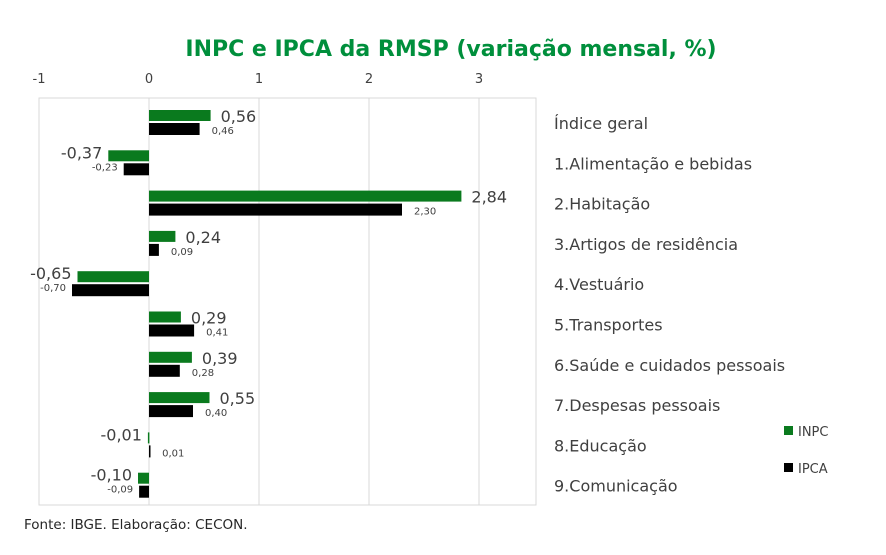 The height and width of the screenshot is (555, 886). I want to click on data-label-inpc: 0,56, so click(239, 116).